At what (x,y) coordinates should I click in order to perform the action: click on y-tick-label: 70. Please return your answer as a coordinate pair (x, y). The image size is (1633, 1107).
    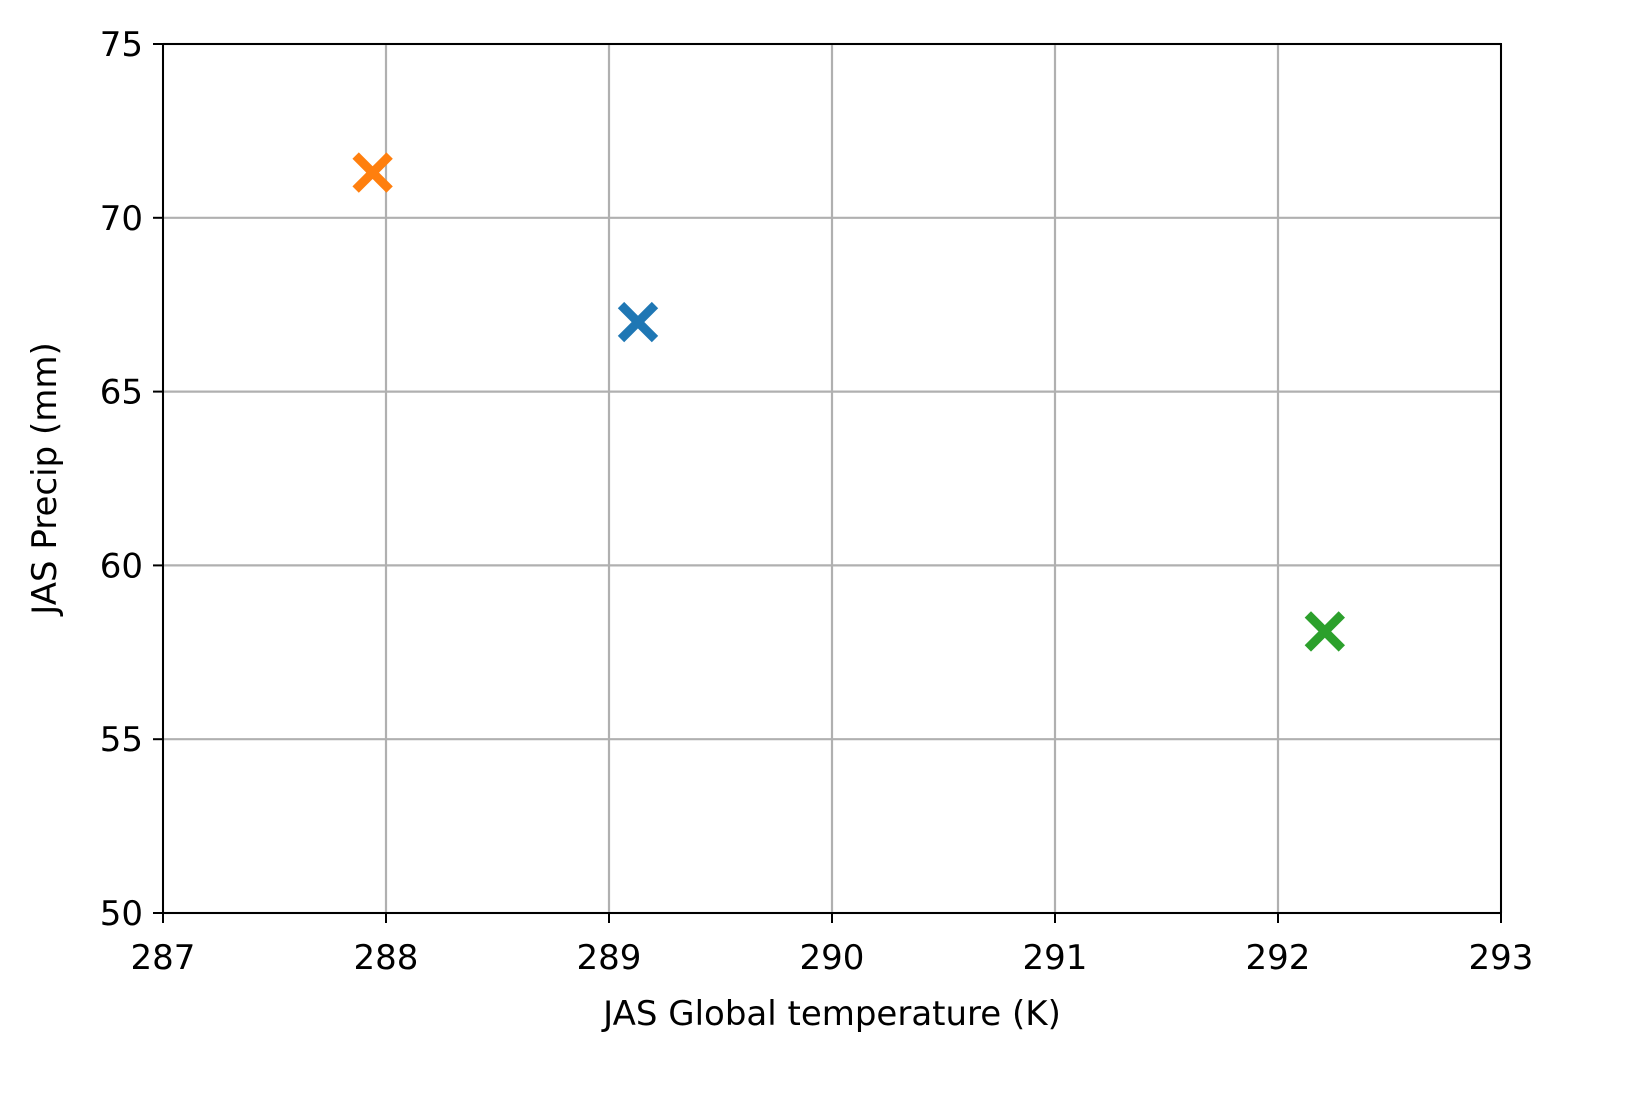
    Looking at the image, I should click on (121, 219).